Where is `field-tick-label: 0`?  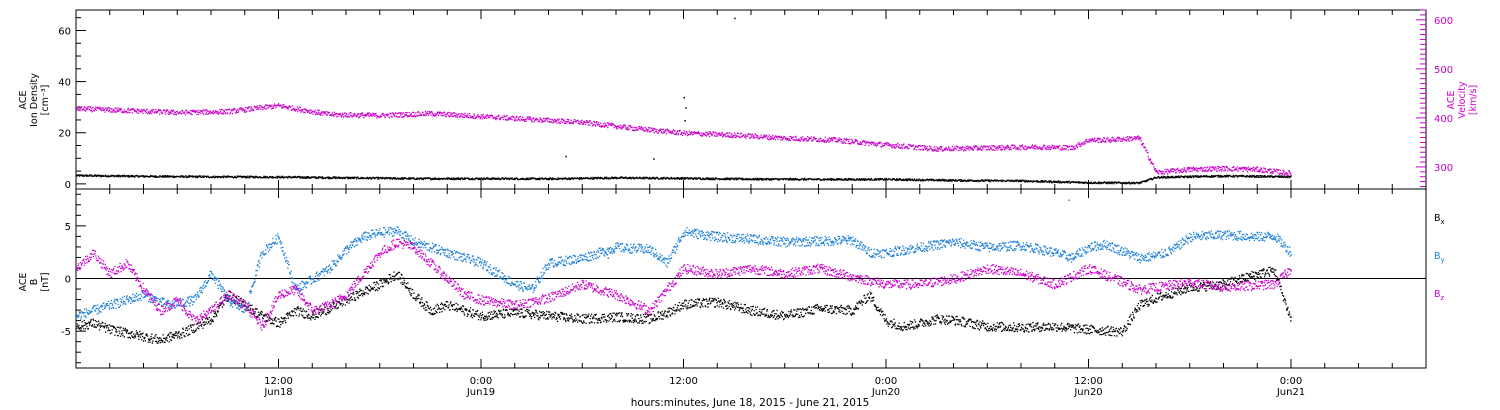 field-tick-label: 0 is located at coordinates (68, 280).